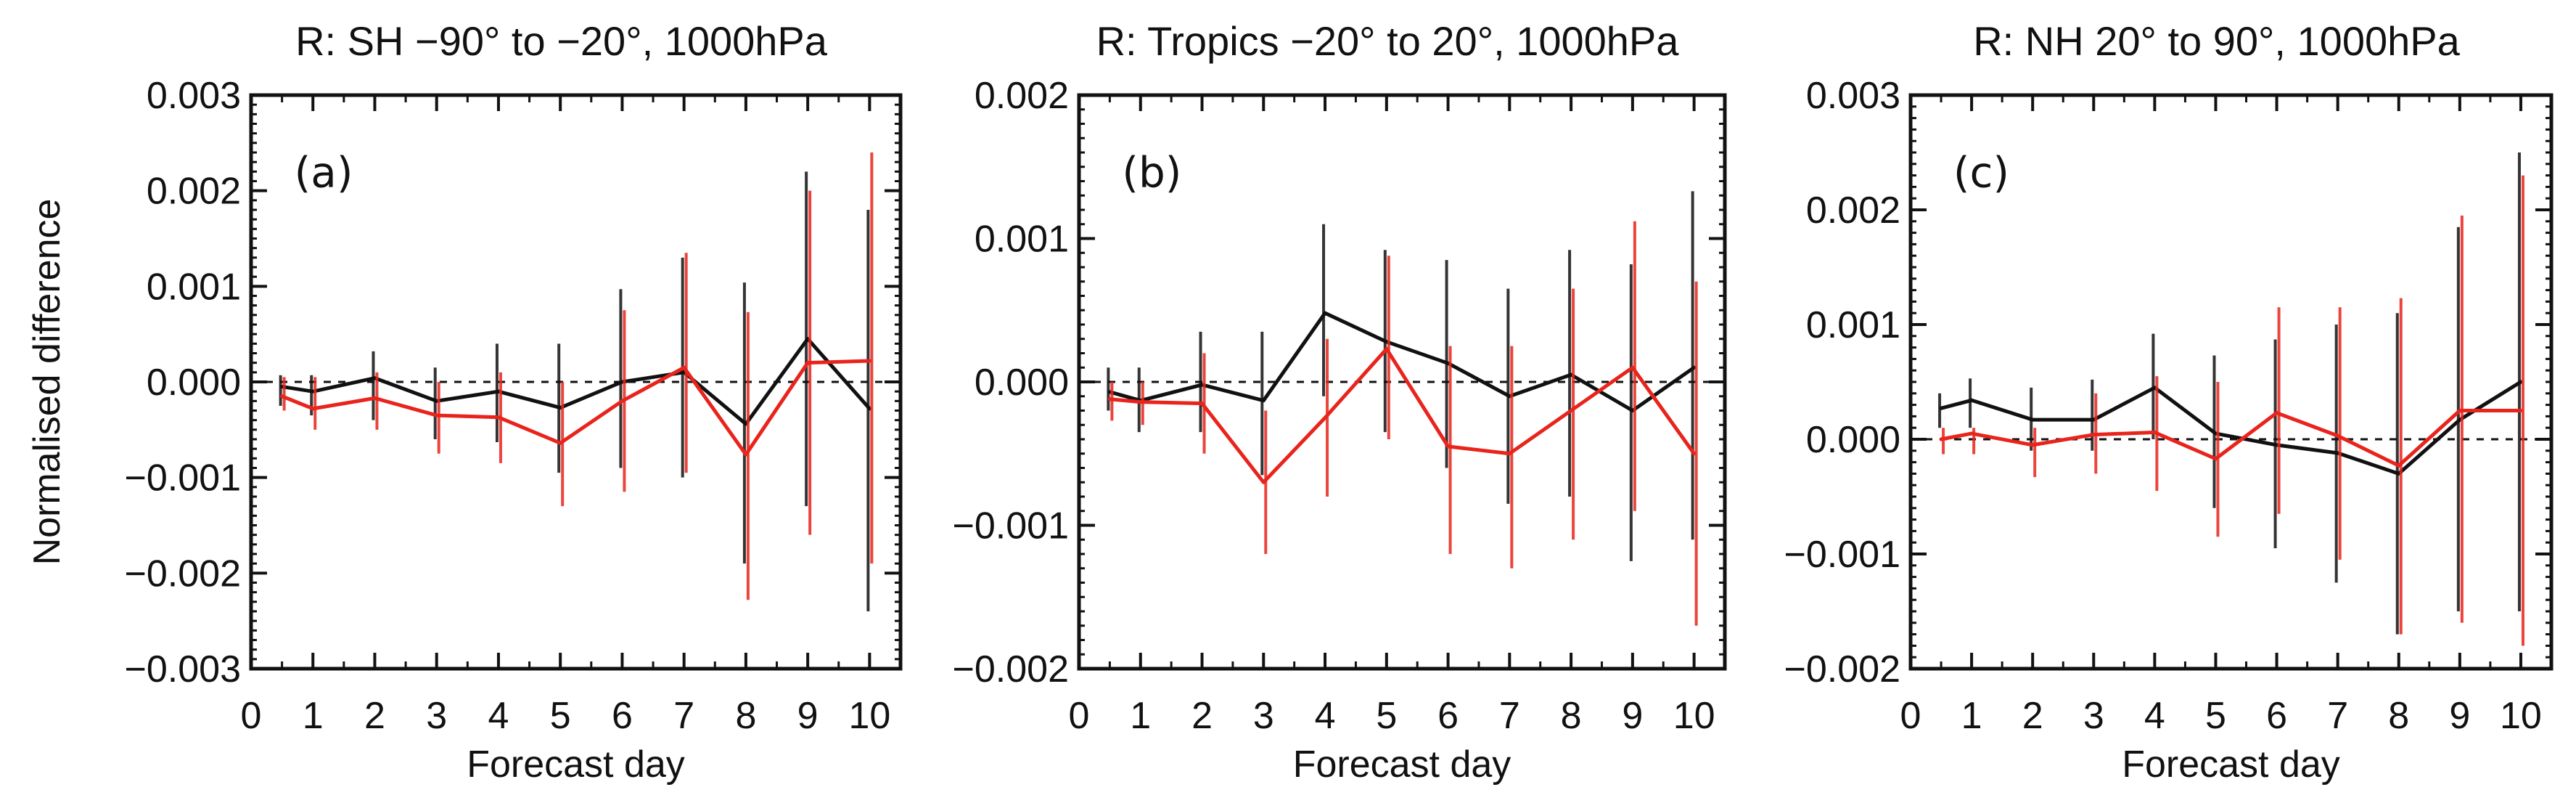 Image resolution: width=2576 pixels, height=811 pixels. What do you see at coordinates (1402, 416) in the screenshot?
I see `series-line-red` at bounding box center [1402, 416].